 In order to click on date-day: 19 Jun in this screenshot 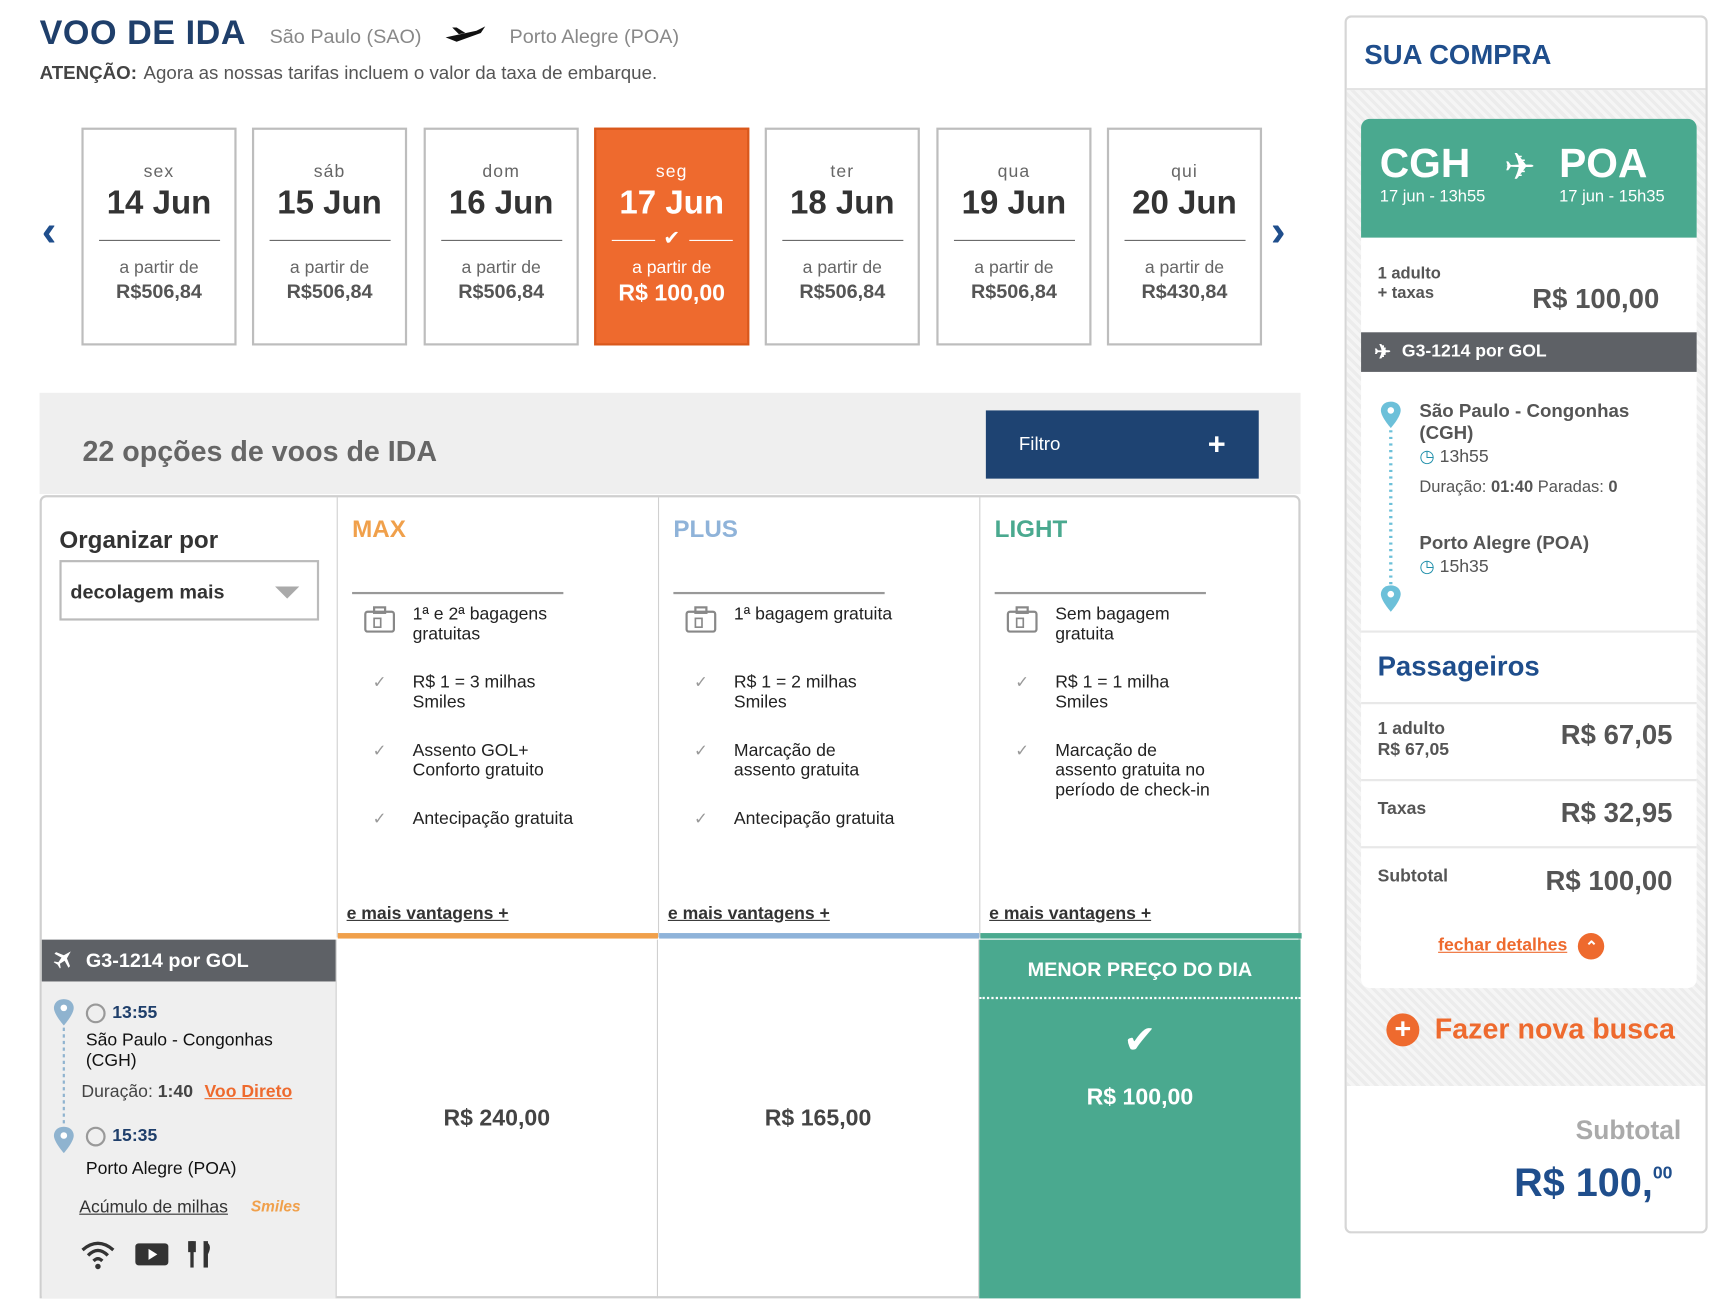, I will do `click(1014, 203)`.